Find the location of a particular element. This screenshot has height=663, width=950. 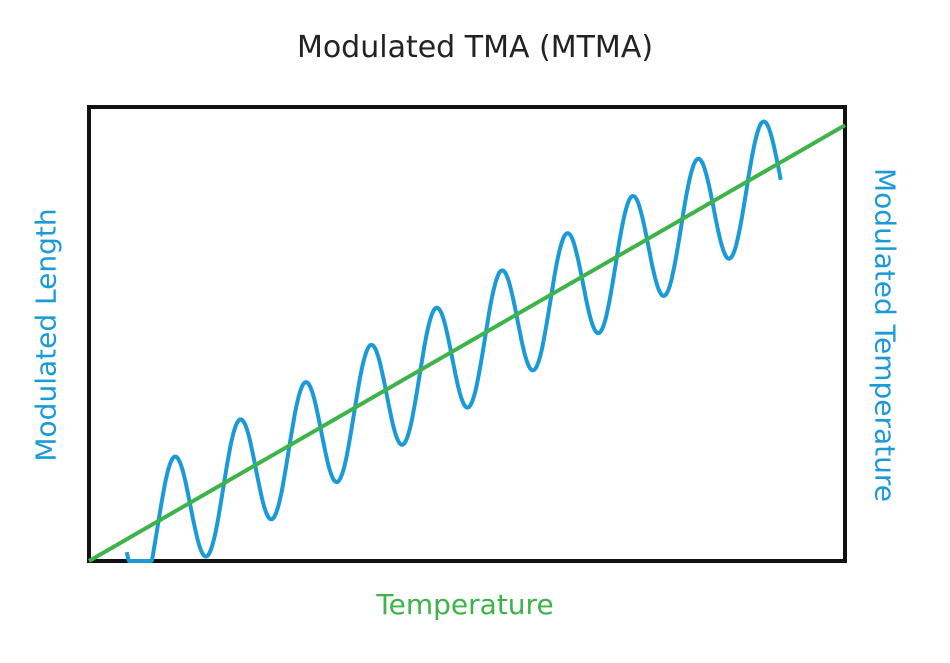

x-axis-label: Temperature is located at coordinates (465, 604).